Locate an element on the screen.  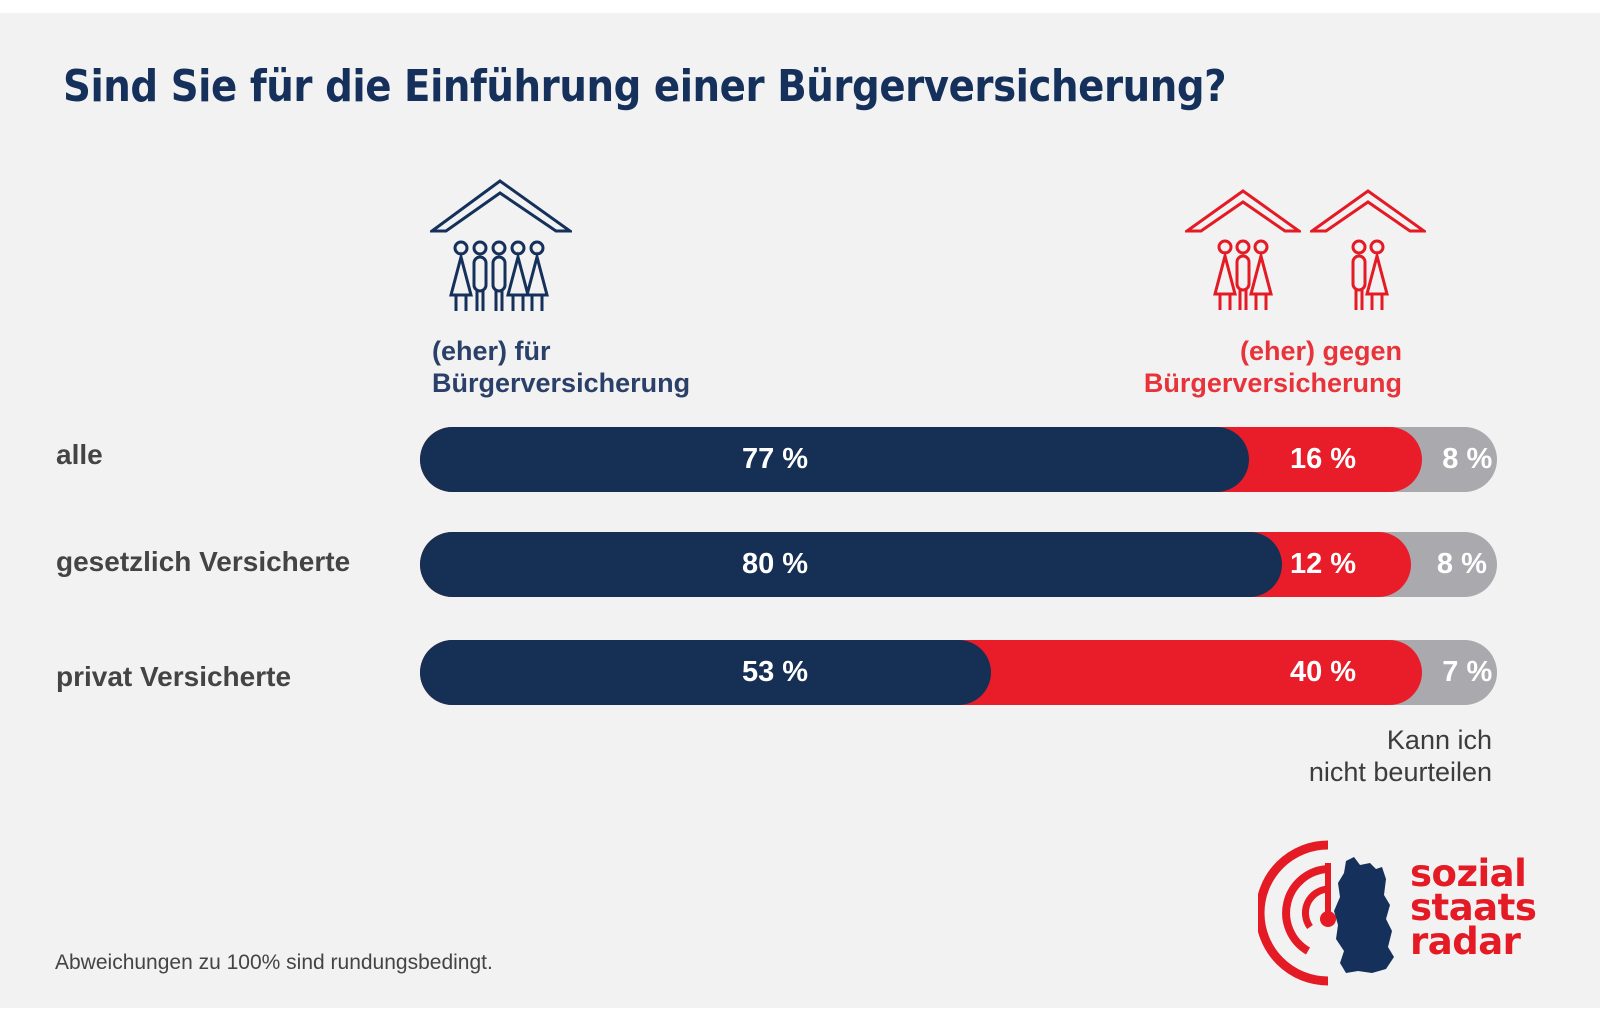
legend-for-line1: (eher) für is located at coordinates (491, 351).